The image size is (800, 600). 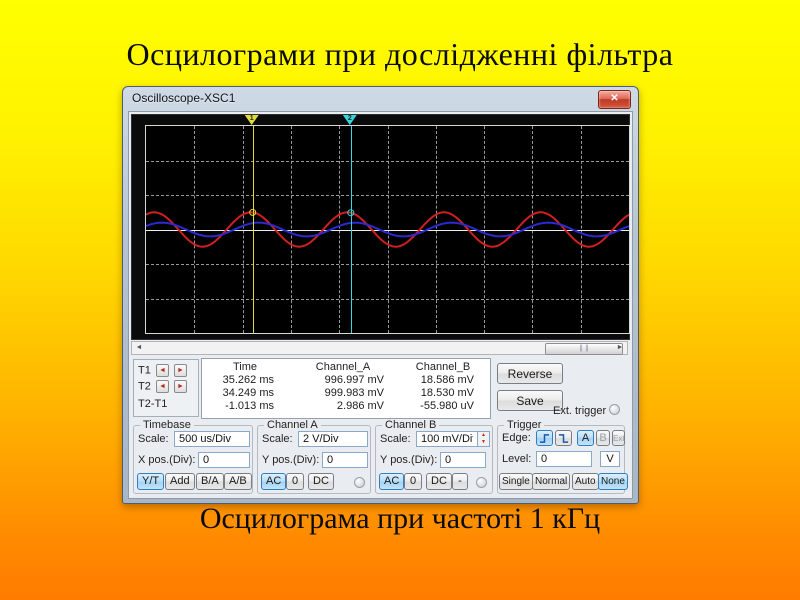 What do you see at coordinates (564, 459) in the screenshot?
I see `trigger-level-input` at bounding box center [564, 459].